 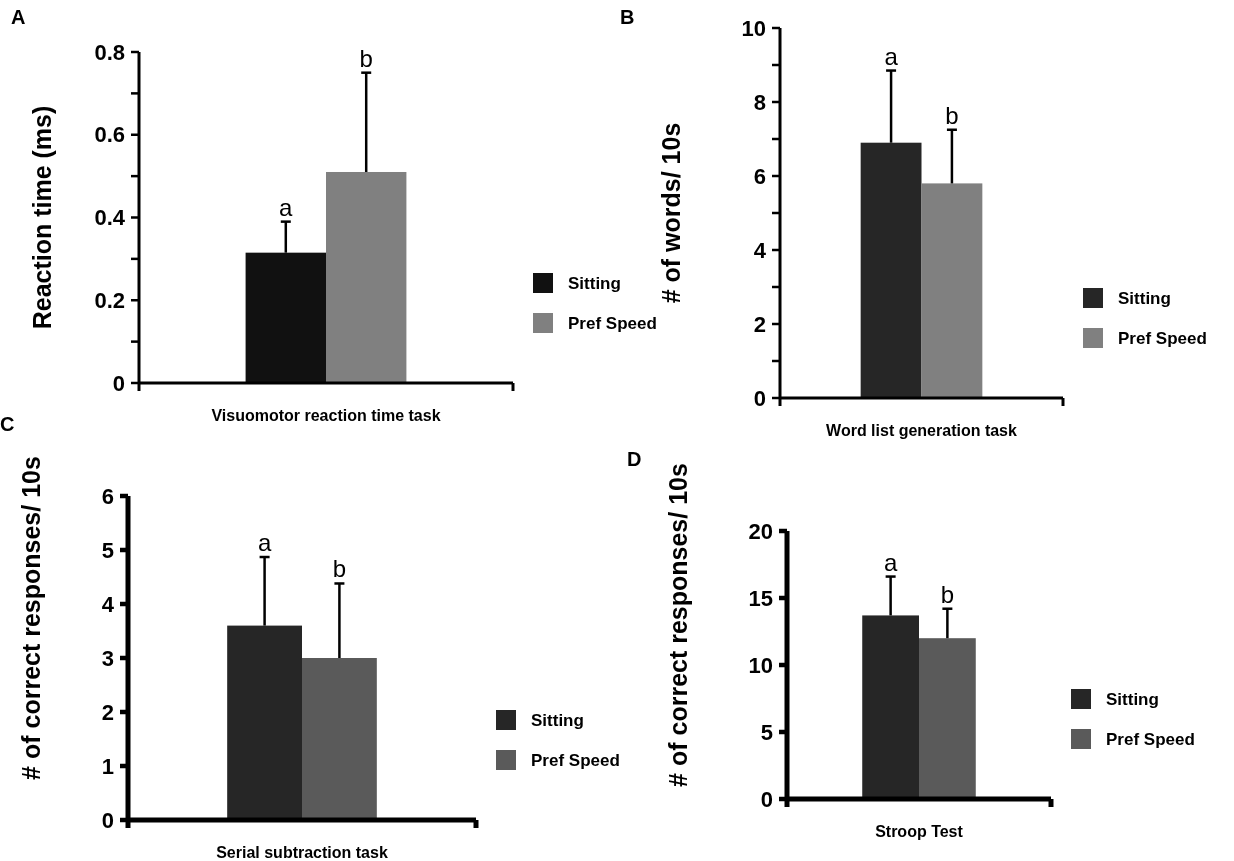 What do you see at coordinates (42, 217) in the screenshot?
I see `y-axis-title: Reaction time (ms)` at bounding box center [42, 217].